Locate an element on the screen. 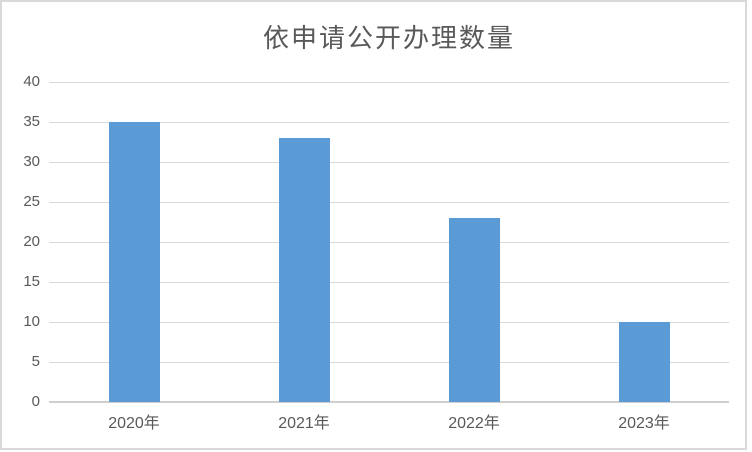 This screenshot has width=752, height=452. x-category-label: 2020年 is located at coordinates (134, 423).